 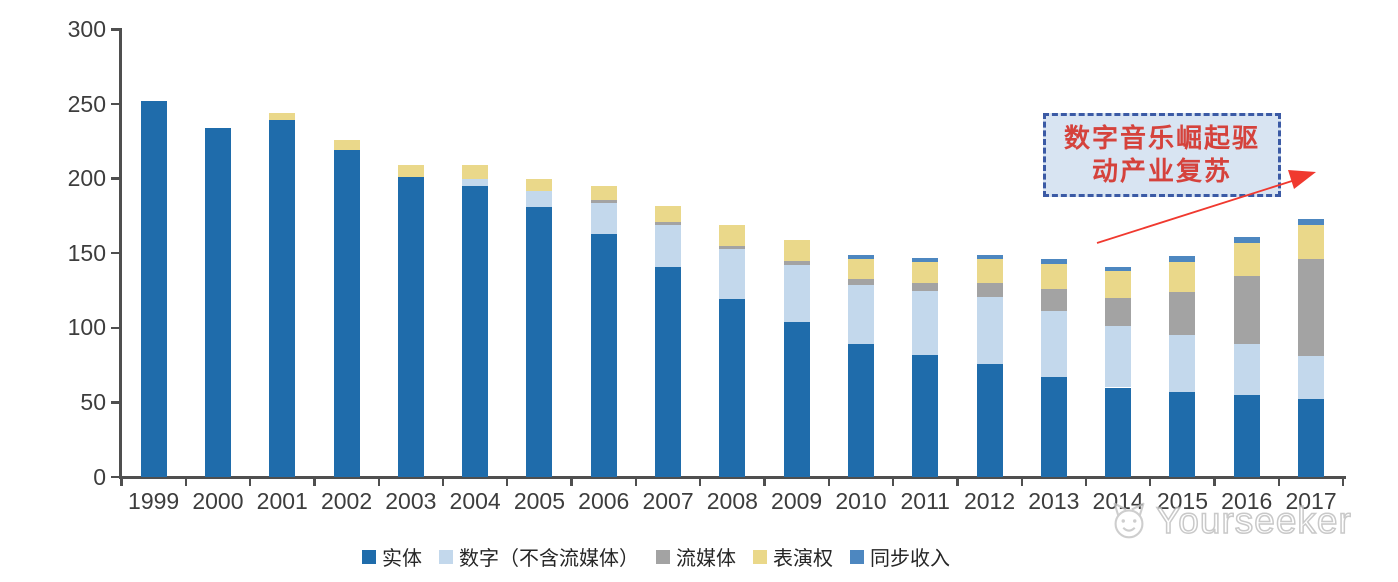 I want to click on x-tick-label: 2013, so click(x=1054, y=501).